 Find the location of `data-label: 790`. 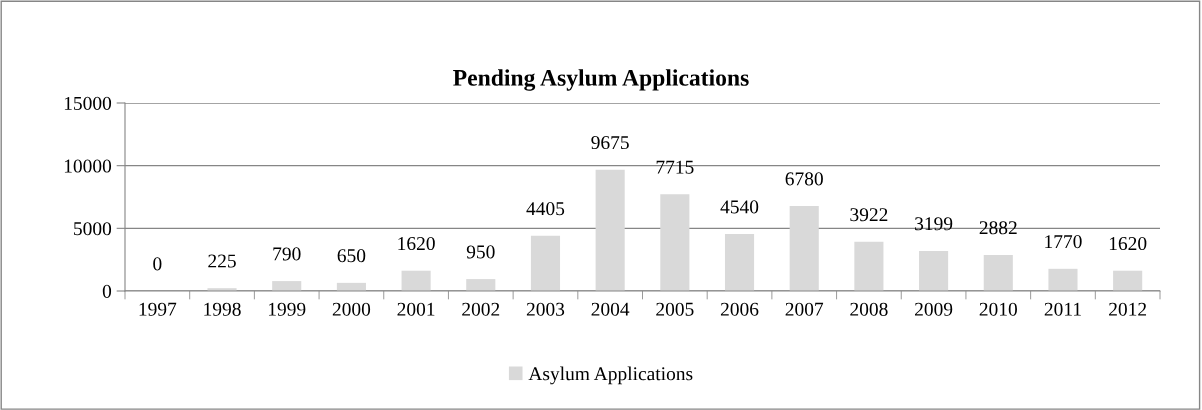

data-label: 790 is located at coordinates (287, 254).